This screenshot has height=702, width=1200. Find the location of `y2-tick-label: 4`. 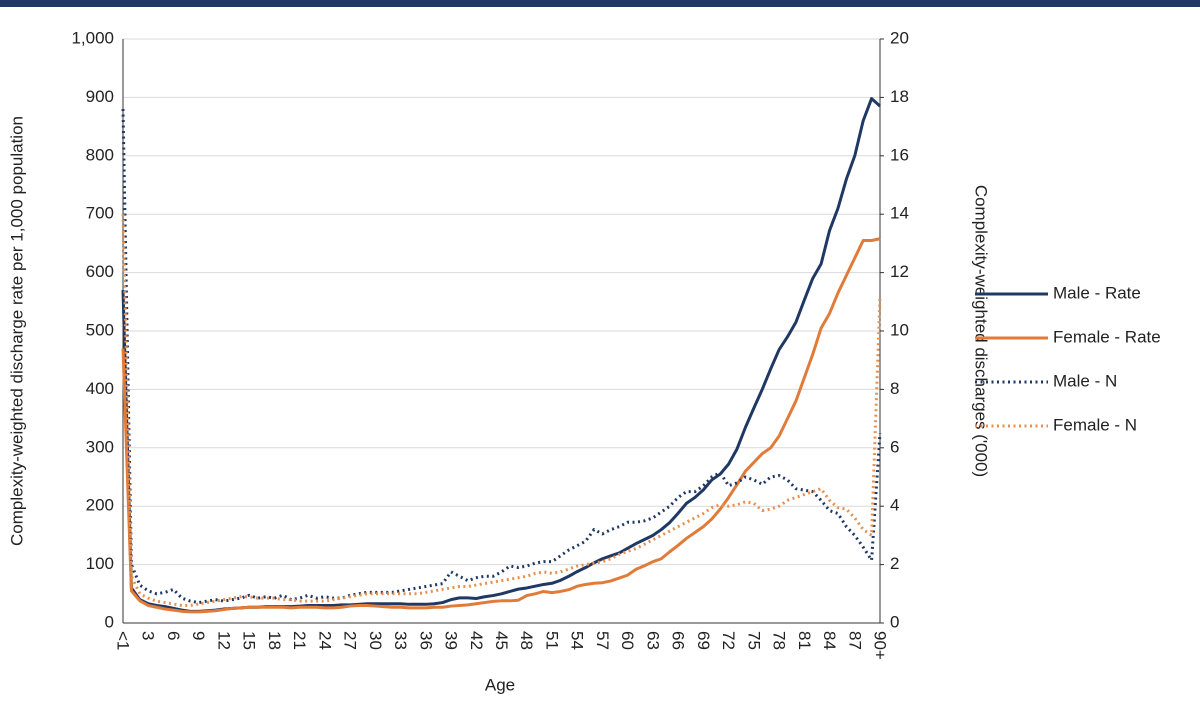

y2-tick-label: 4 is located at coordinates (894, 505).